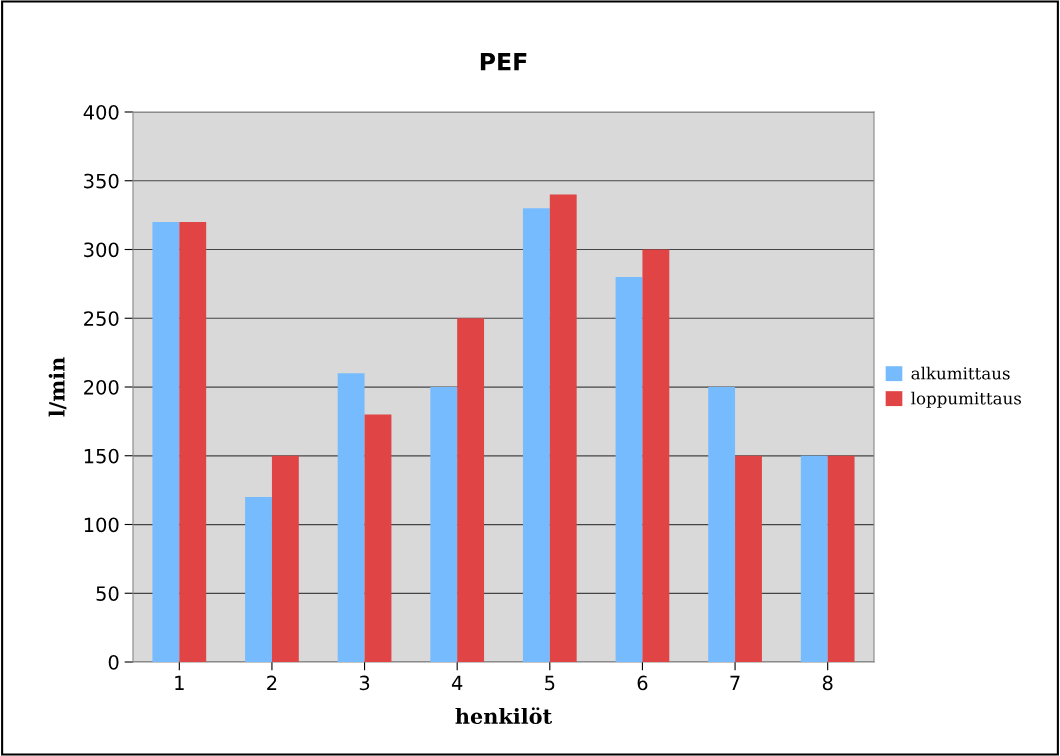 The height and width of the screenshot is (756, 1060). What do you see at coordinates (272, 682) in the screenshot?
I see `x-tick-label: 2` at bounding box center [272, 682].